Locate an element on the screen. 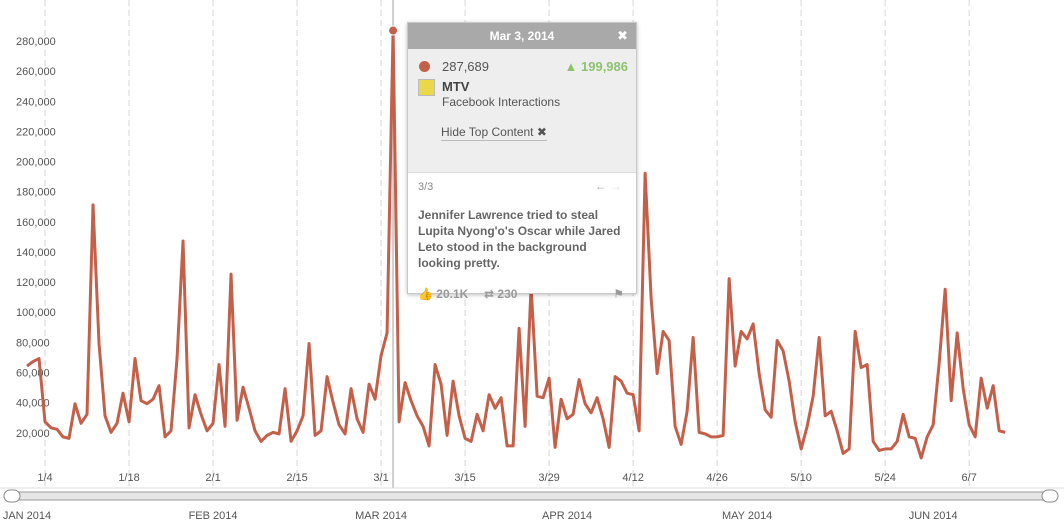 Image resolution: width=1064 pixels, height=525 pixels. hide-top-content: Hide Top Content ✖ is located at coordinates (494, 133).